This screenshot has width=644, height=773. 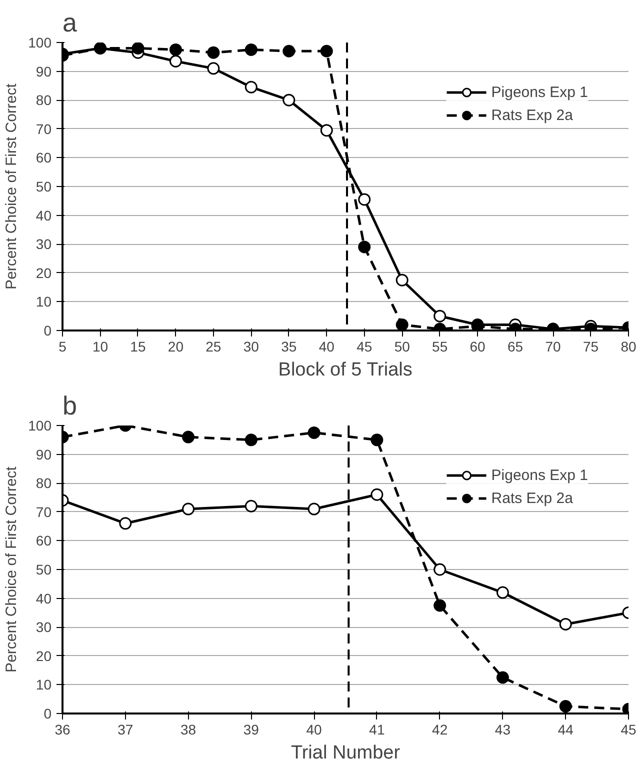 I want to click on x-axis-title: Block of 5 Trials, so click(x=345, y=370).